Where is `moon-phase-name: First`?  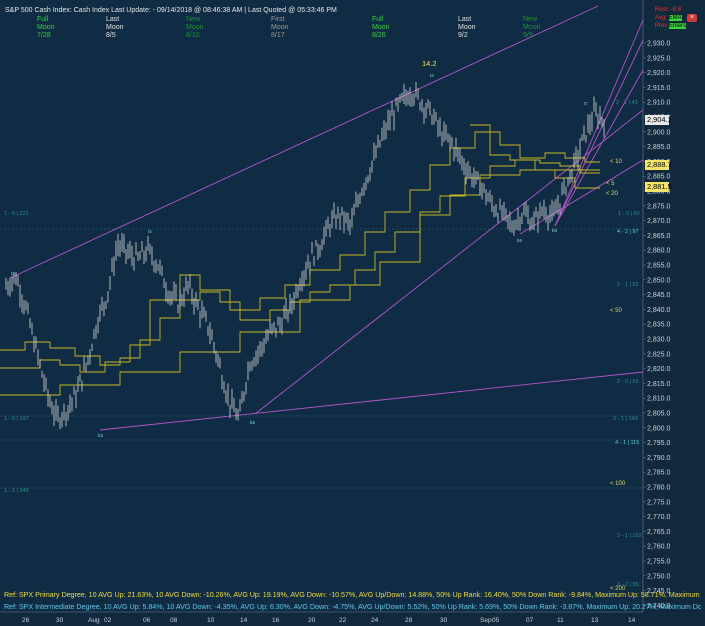
moon-phase-name: First is located at coordinates (278, 19).